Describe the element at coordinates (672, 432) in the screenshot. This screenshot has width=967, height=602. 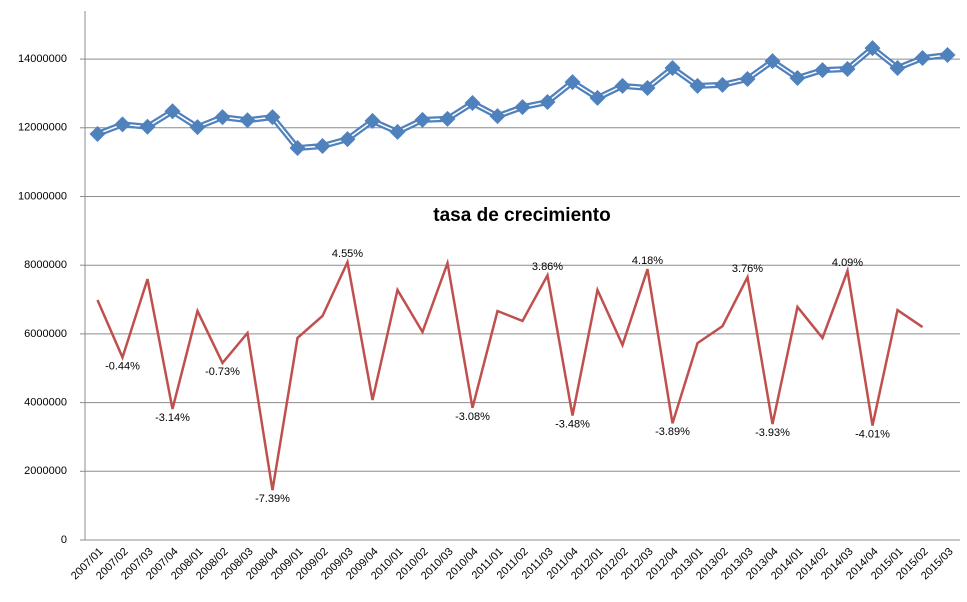
I see `data-label: -3.89%` at that location.